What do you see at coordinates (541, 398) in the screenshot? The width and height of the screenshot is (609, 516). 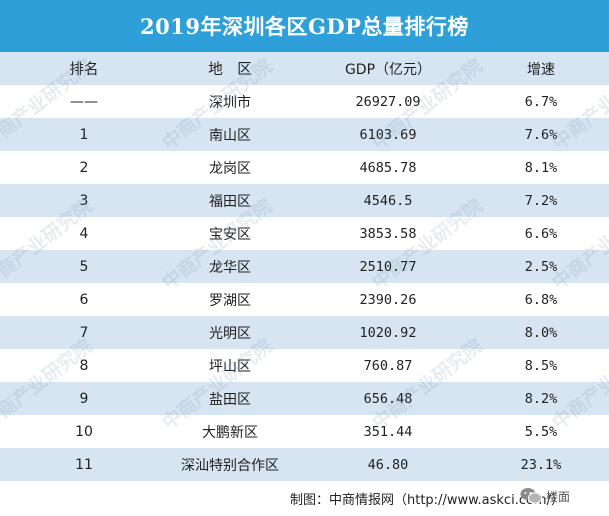 I see `growth-cell: 8.2%` at bounding box center [541, 398].